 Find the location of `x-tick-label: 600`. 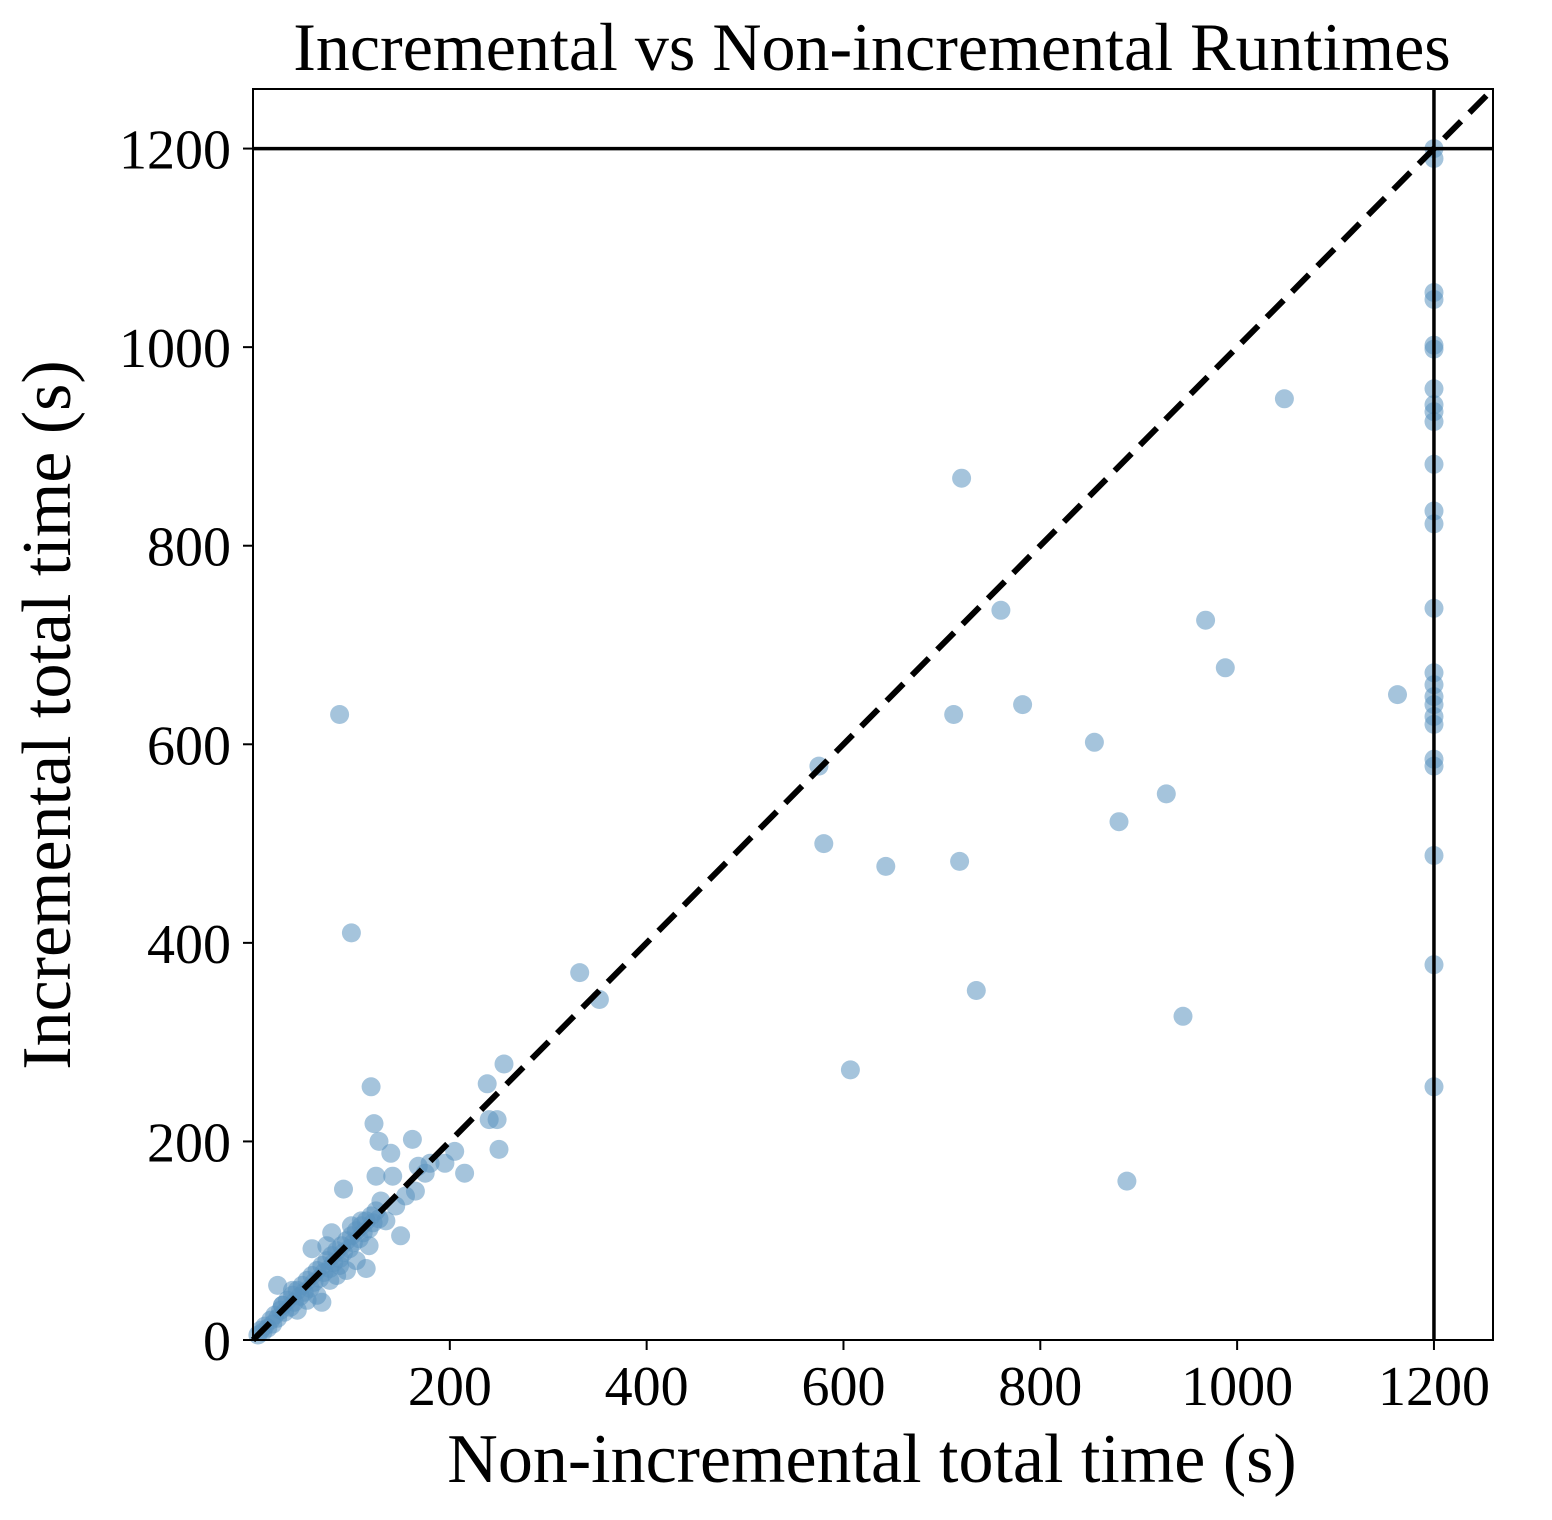

x-tick-label: 600 is located at coordinates (843, 1387).